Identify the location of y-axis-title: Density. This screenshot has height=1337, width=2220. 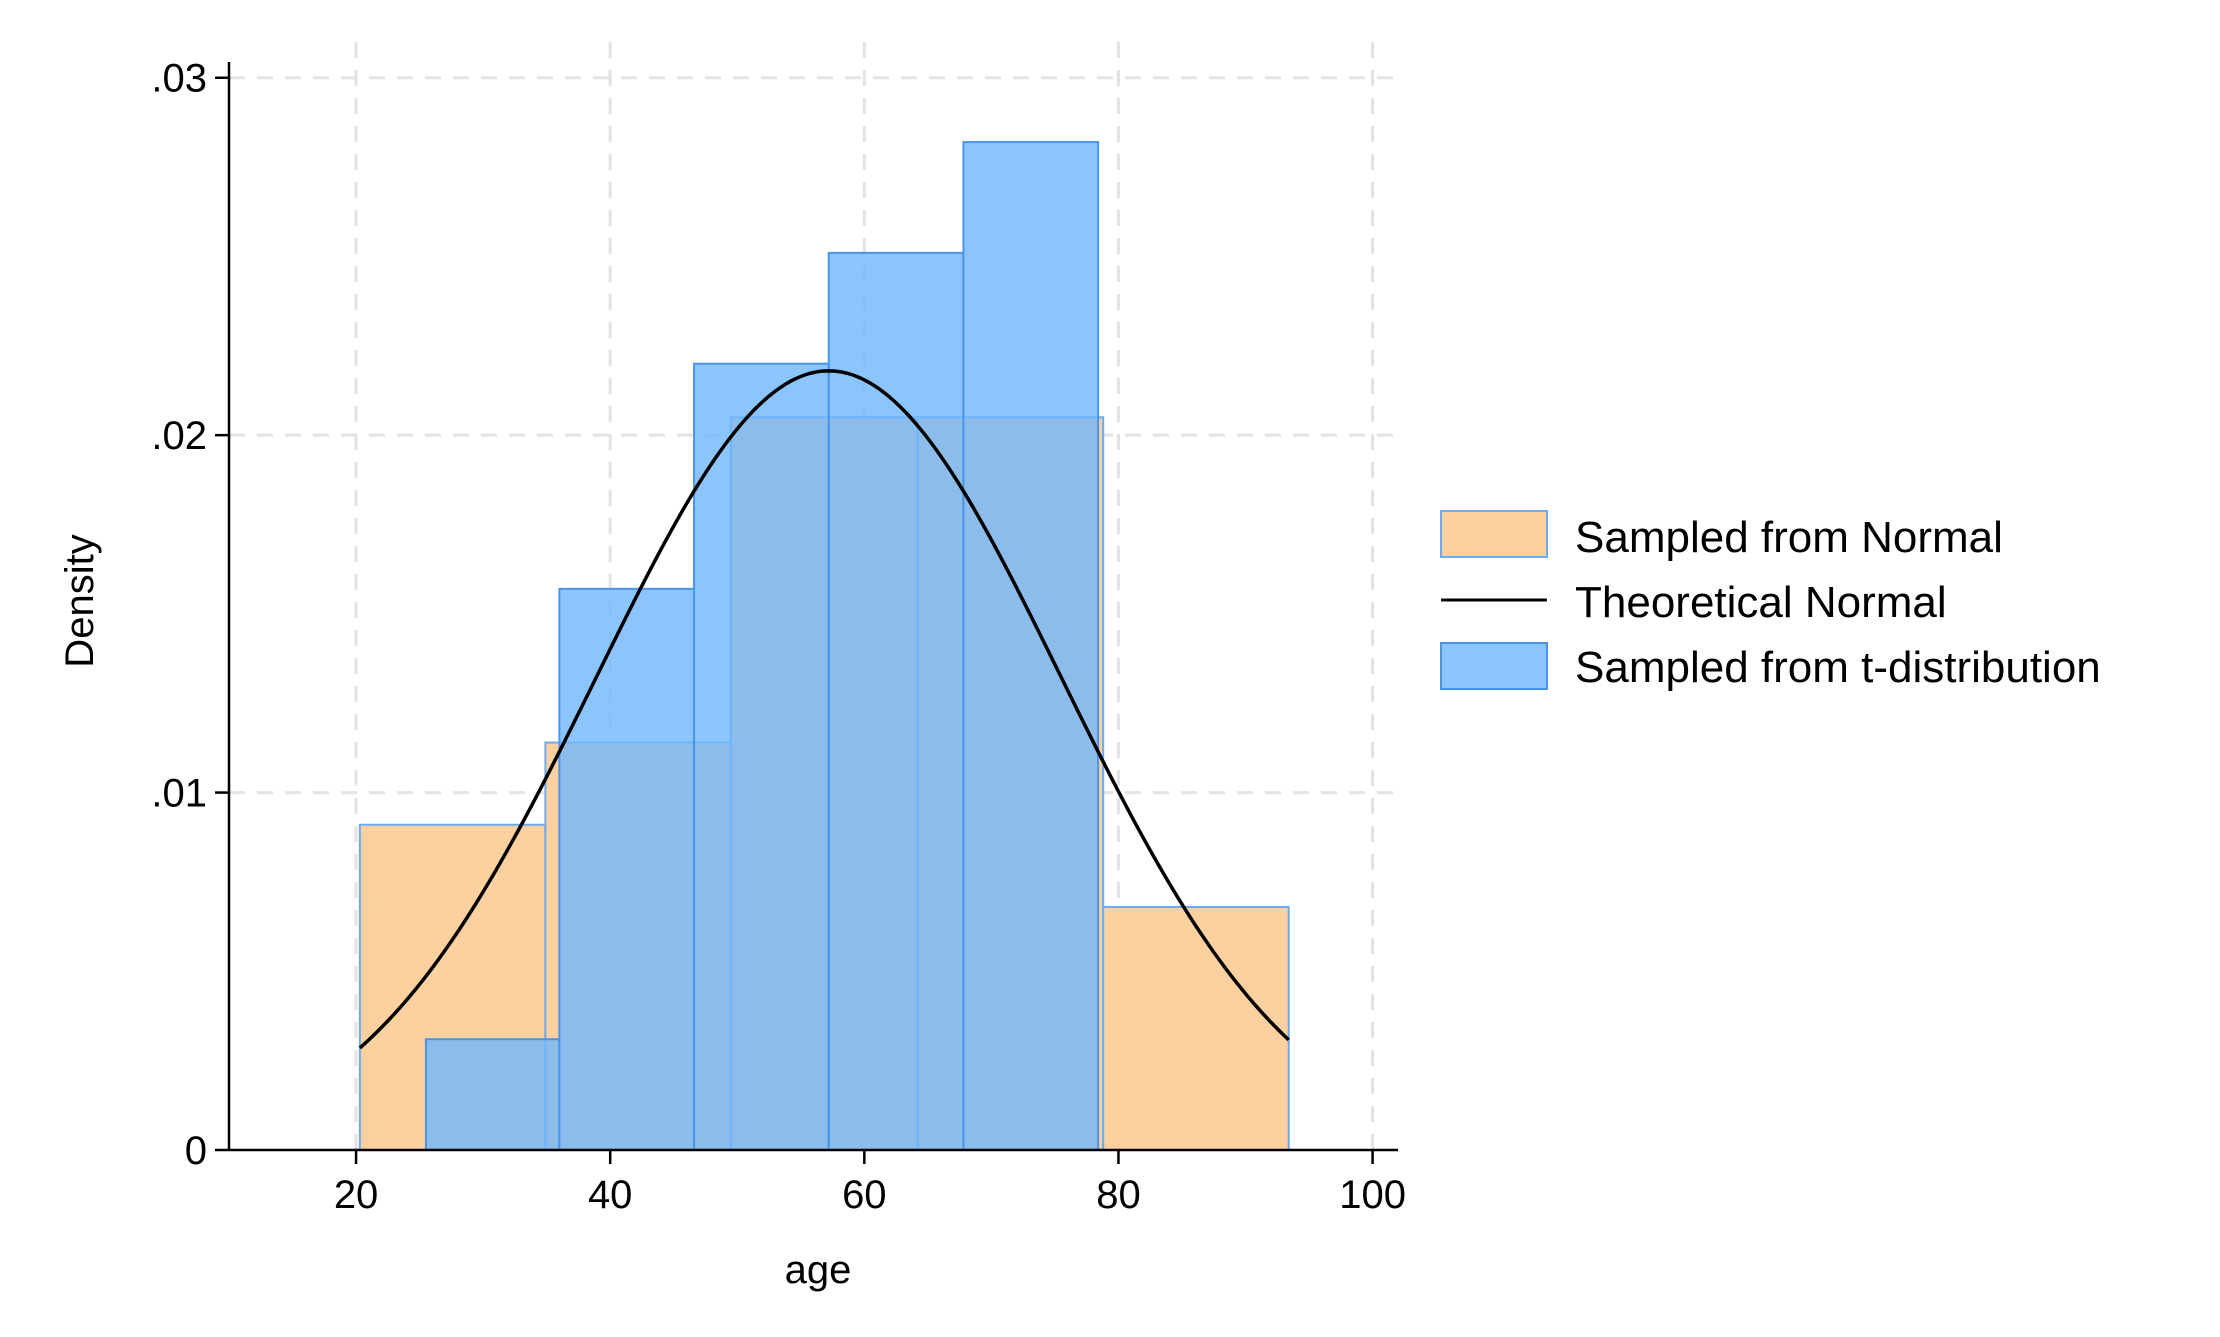
(80, 600).